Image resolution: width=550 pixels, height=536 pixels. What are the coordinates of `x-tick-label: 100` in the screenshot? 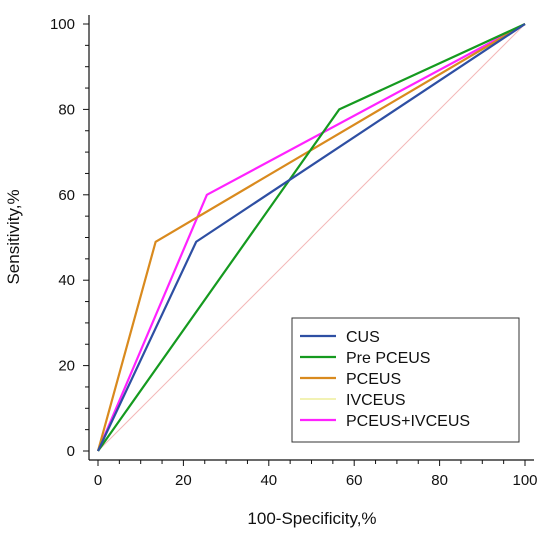 It's located at (524, 480).